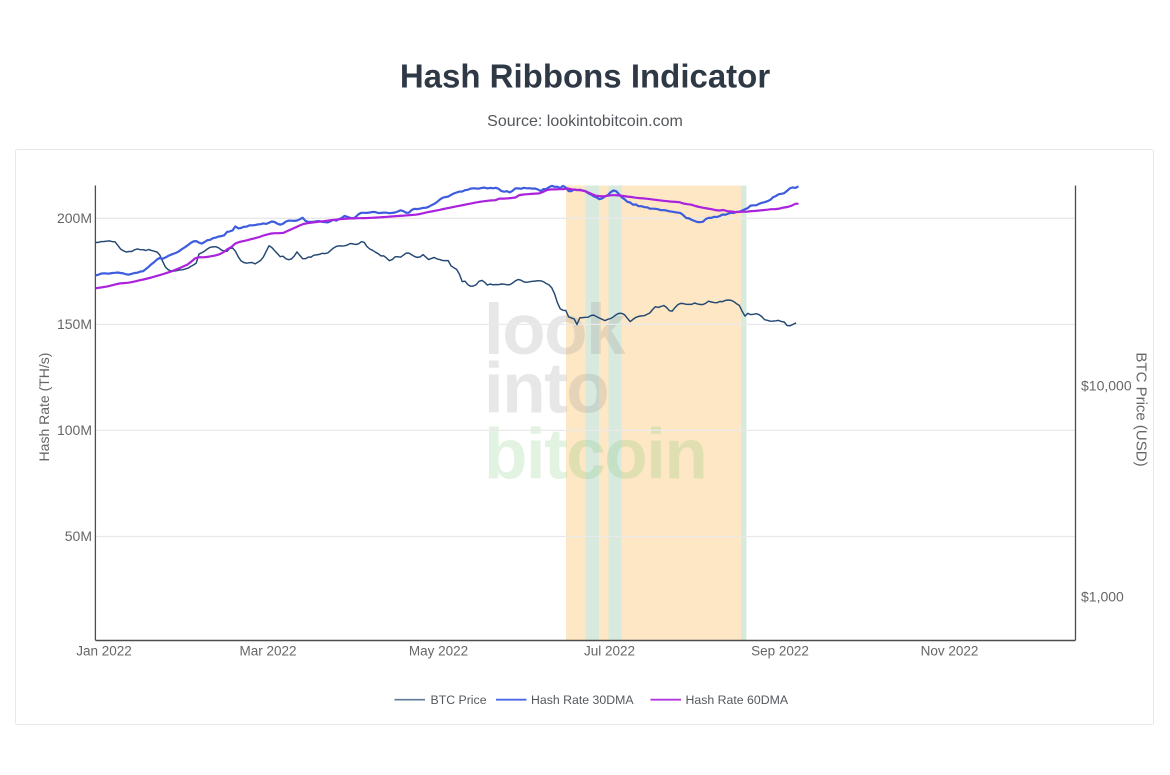 The height and width of the screenshot is (775, 1170). Describe the element at coordinates (585, 76) in the screenshot. I see `svg-text: Hash Ribbons Indicator` at that location.